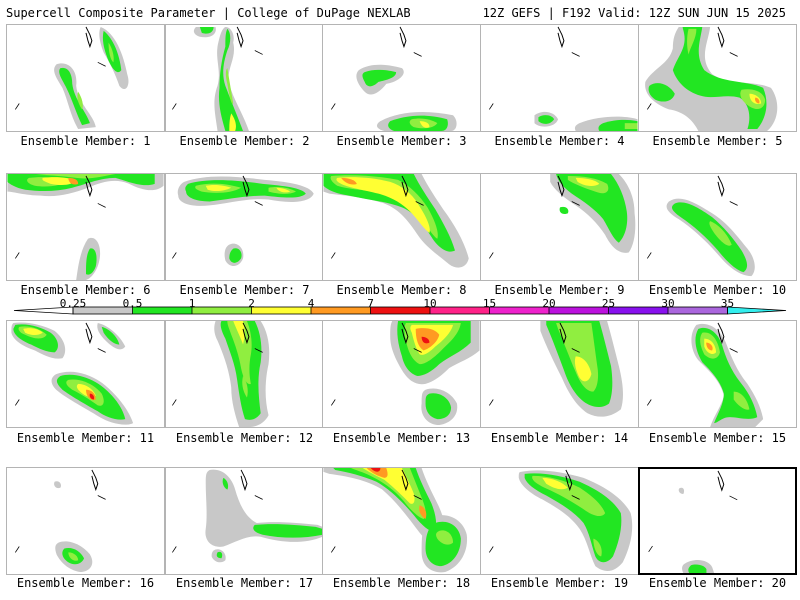 The image size is (800, 600). Describe the element at coordinates (244, 141) in the screenshot. I see `ensemble-label: Ensemble Member: 2` at that location.